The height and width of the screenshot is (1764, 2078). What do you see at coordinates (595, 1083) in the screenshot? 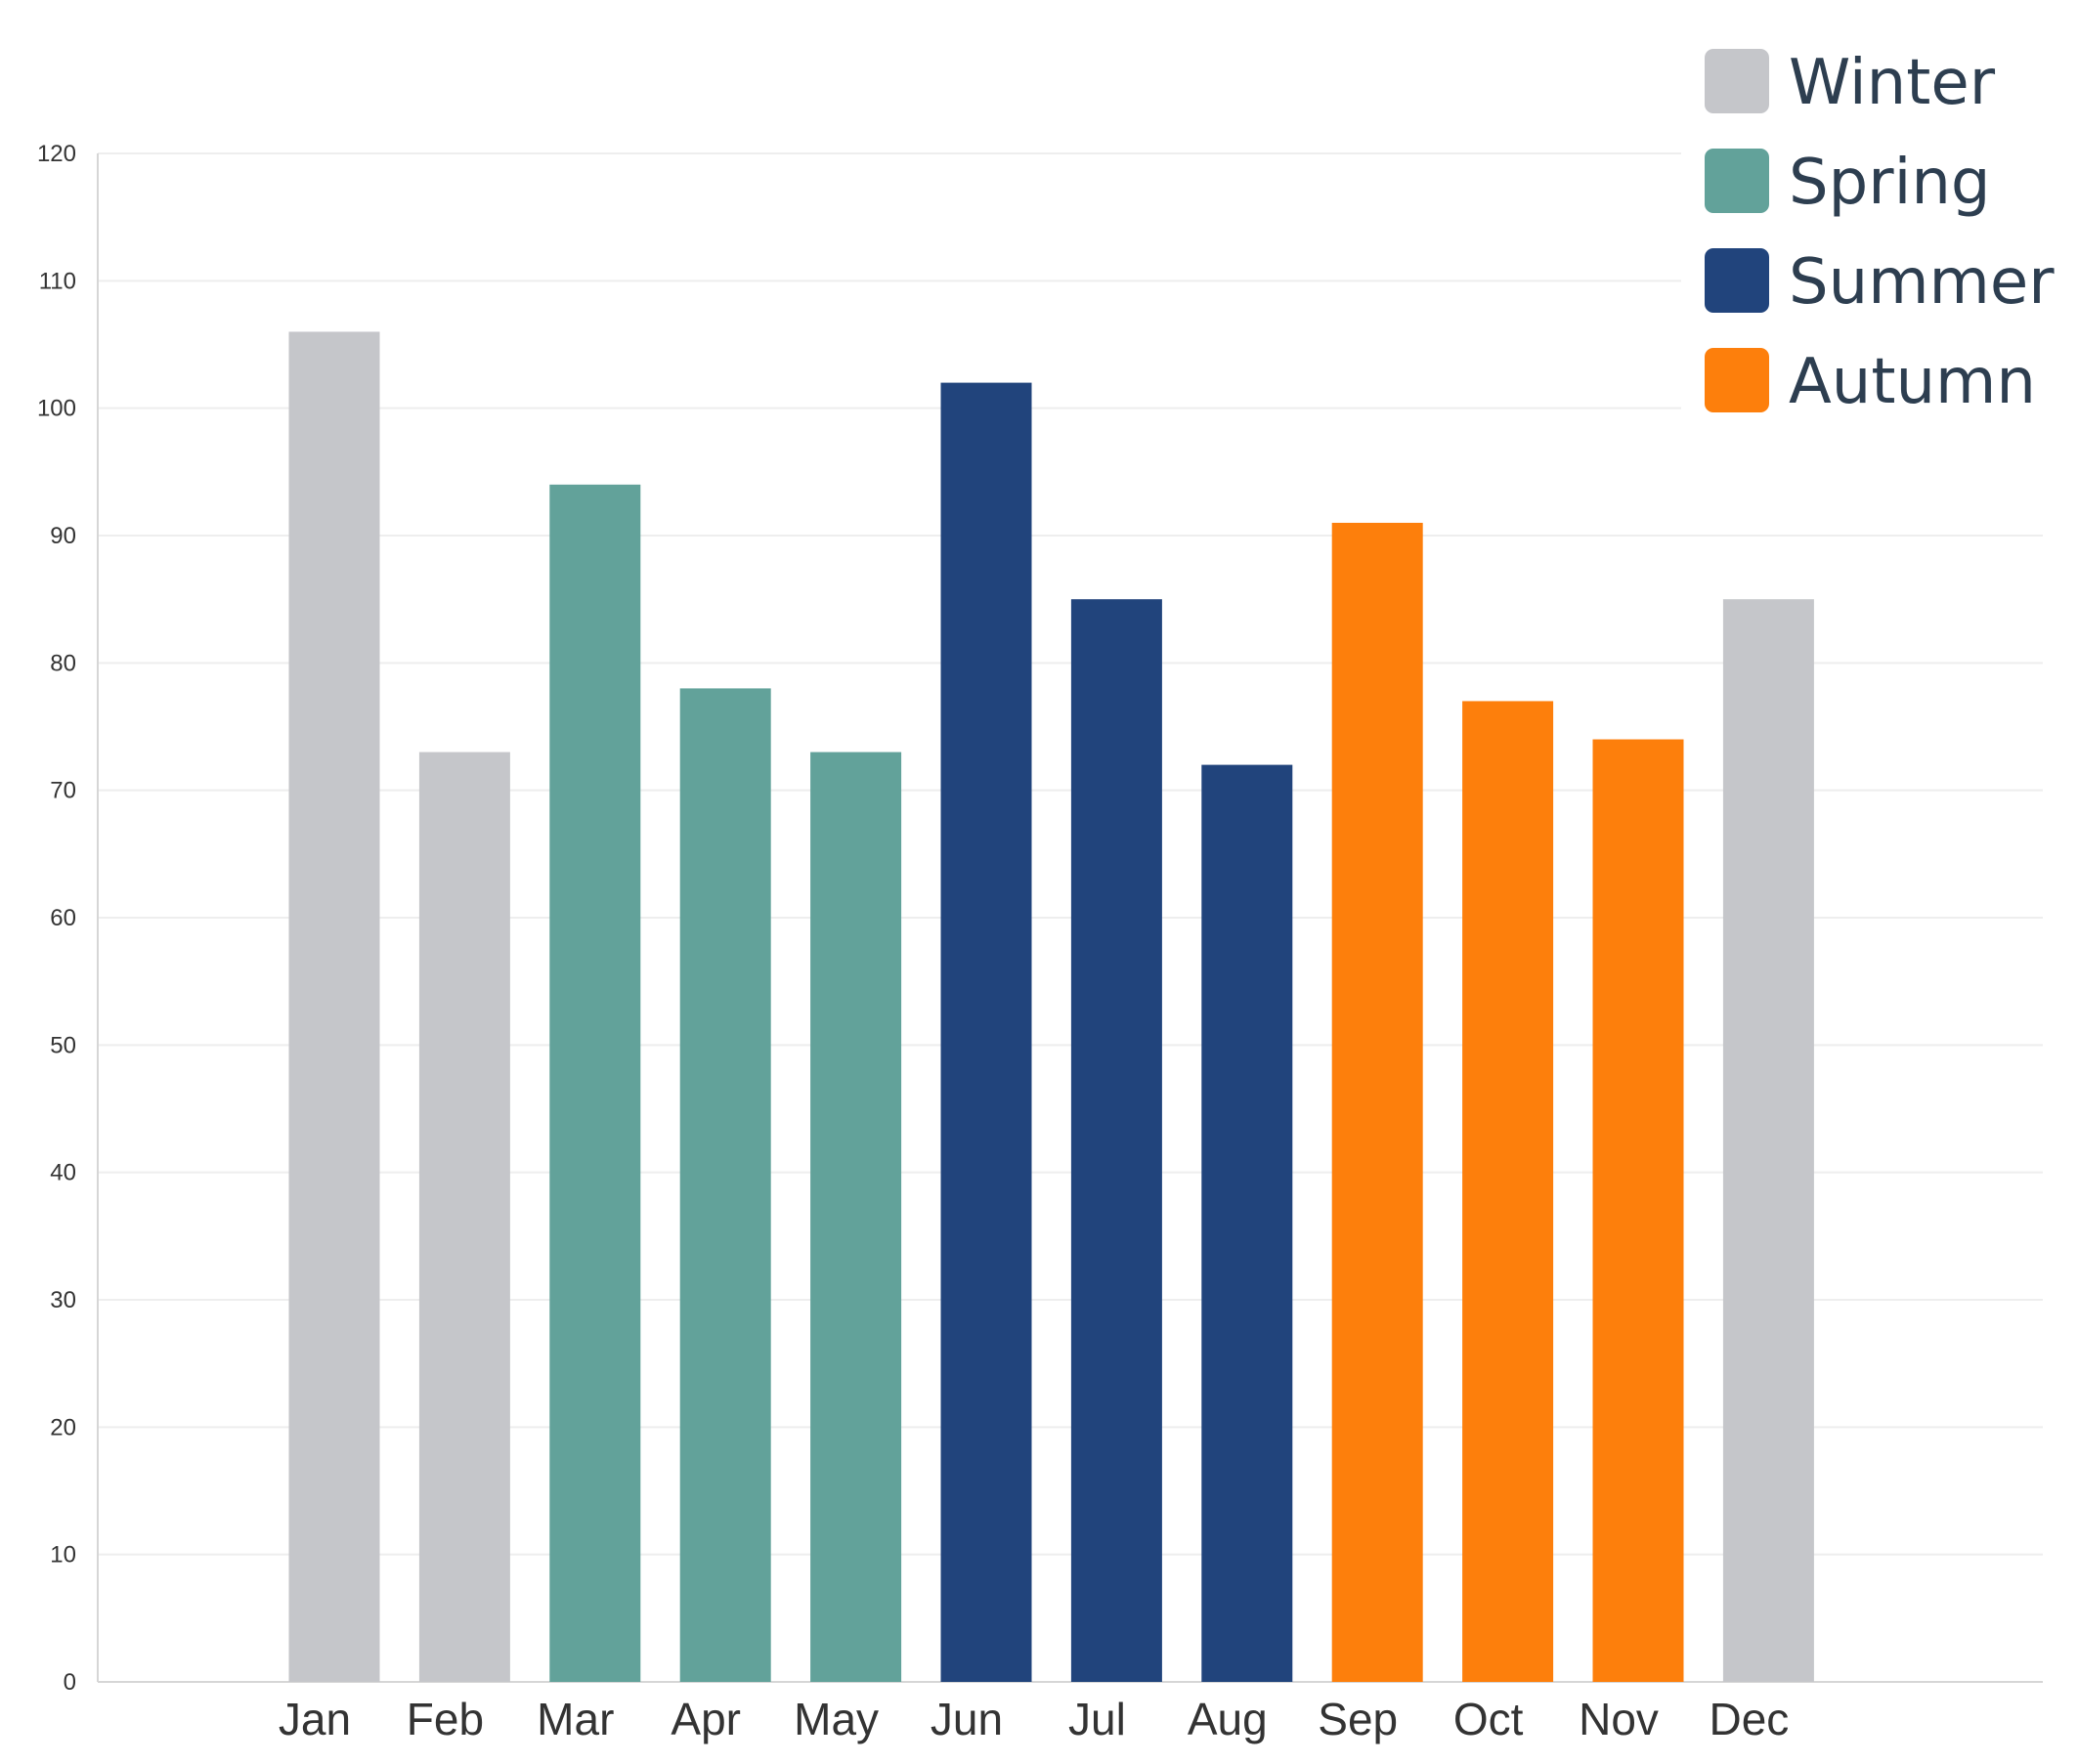
I see `bar-mar` at bounding box center [595, 1083].